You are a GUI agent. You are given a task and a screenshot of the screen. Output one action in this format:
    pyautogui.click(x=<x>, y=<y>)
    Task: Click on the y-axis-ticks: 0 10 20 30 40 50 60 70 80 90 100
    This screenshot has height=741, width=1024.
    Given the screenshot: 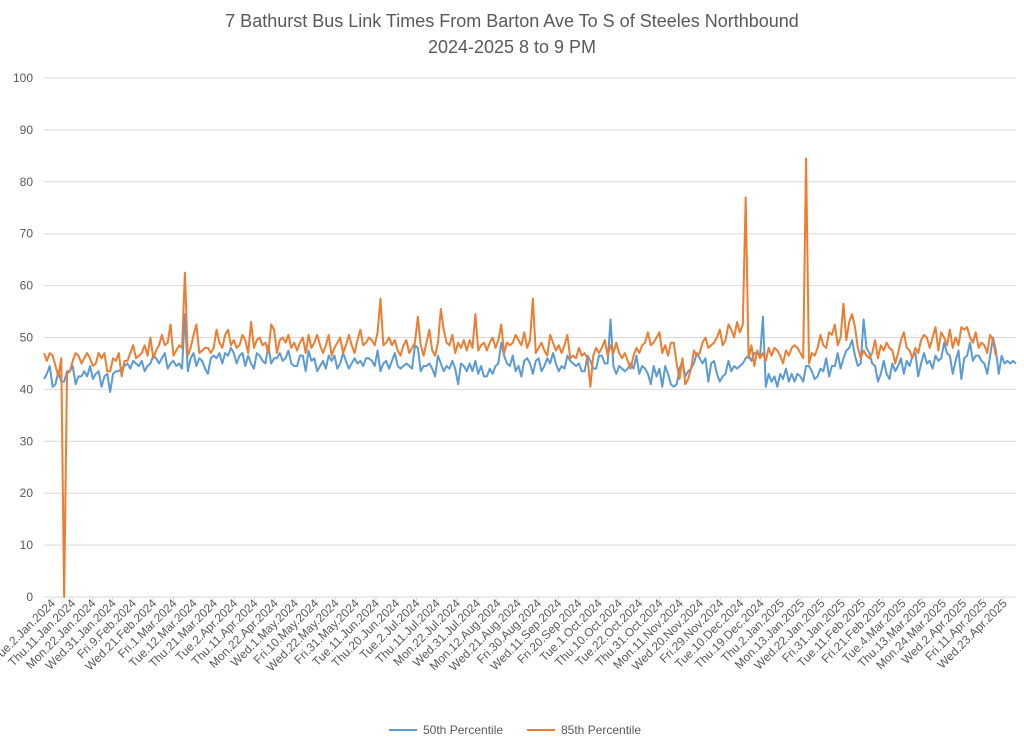 What is the action you would take?
    pyautogui.click(x=23, y=337)
    